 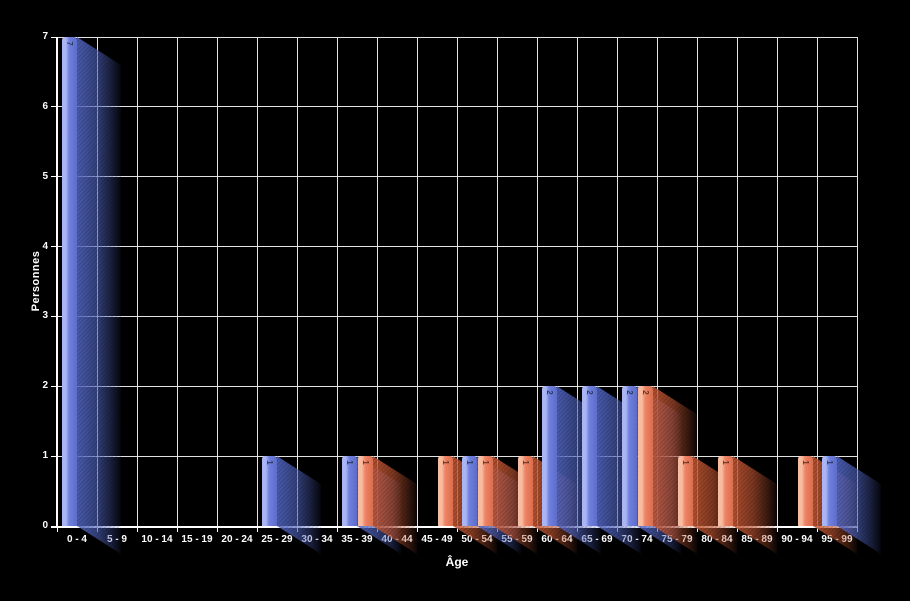 I want to click on x-tick-label: 35 - 39, so click(x=357, y=539).